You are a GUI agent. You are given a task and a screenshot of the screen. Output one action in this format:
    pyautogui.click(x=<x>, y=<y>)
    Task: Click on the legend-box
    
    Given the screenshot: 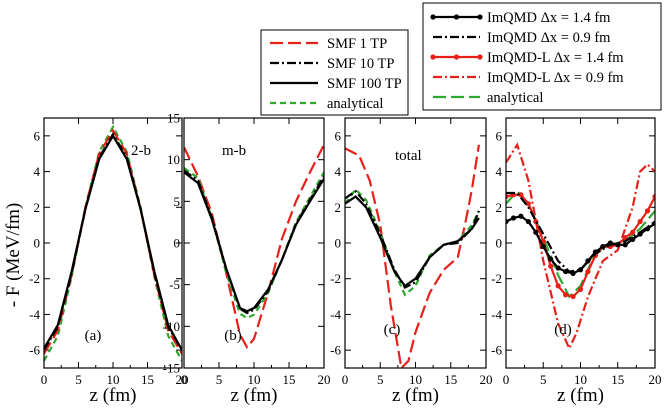 What is the action you would take?
    pyautogui.click(x=334, y=72)
    